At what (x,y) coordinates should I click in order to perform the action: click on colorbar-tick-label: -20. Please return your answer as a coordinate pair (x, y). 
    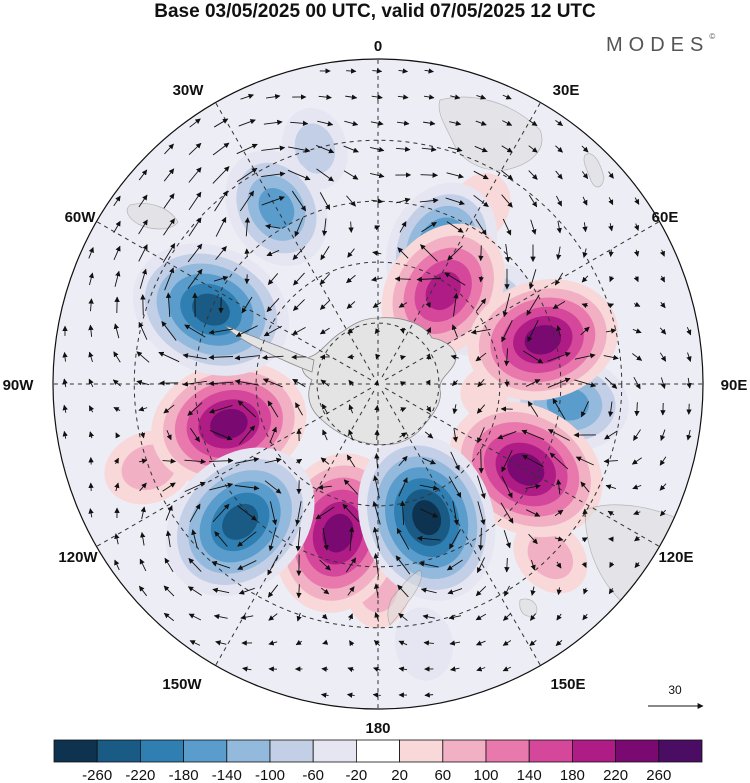
    Looking at the image, I should click on (357, 775).